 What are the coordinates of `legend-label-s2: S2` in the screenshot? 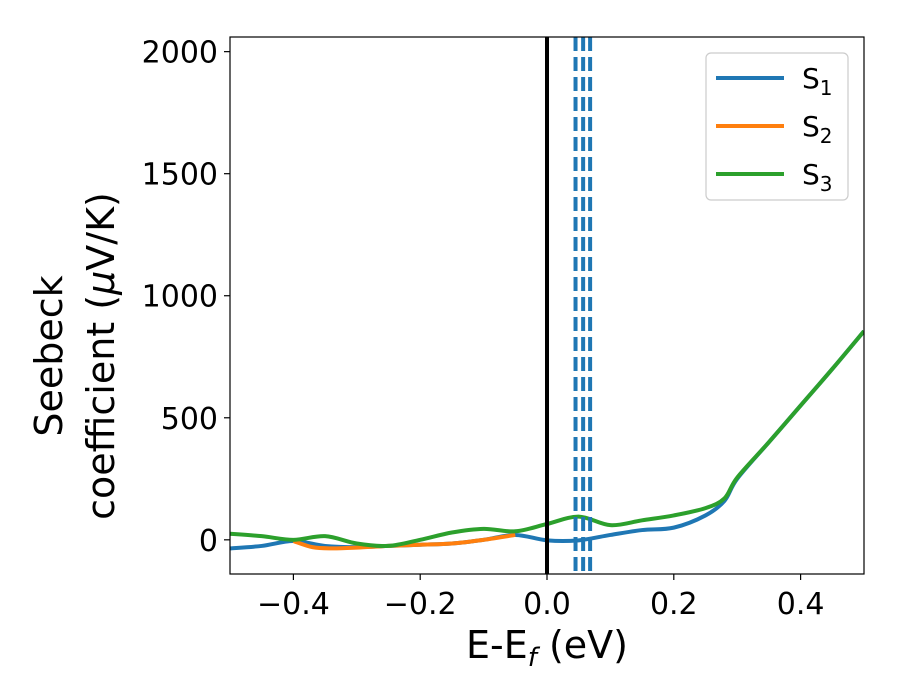 It's located at (817, 129).